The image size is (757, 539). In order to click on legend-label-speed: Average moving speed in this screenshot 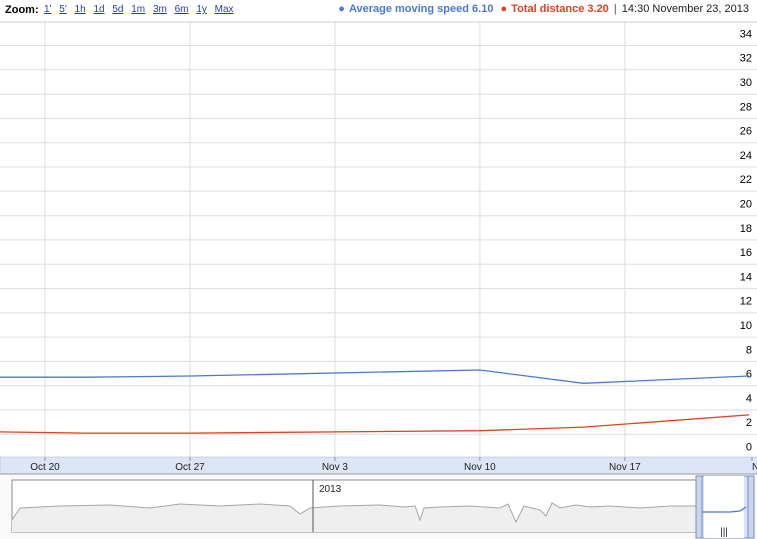, I will do `click(408, 9)`.